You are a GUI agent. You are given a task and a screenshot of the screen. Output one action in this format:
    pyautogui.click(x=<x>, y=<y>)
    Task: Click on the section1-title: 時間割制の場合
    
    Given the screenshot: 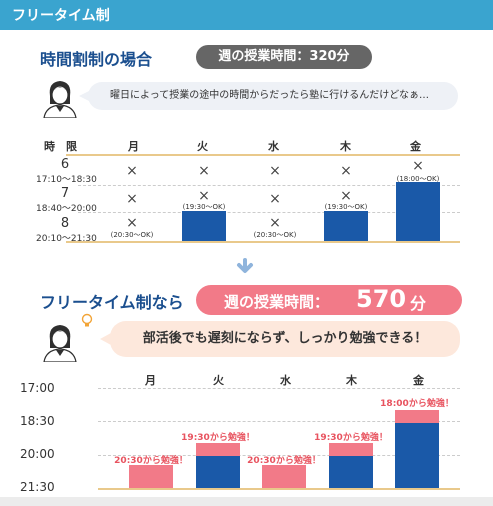 What is the action you would take?
    pyautogui.click(x=96, y=59)
    